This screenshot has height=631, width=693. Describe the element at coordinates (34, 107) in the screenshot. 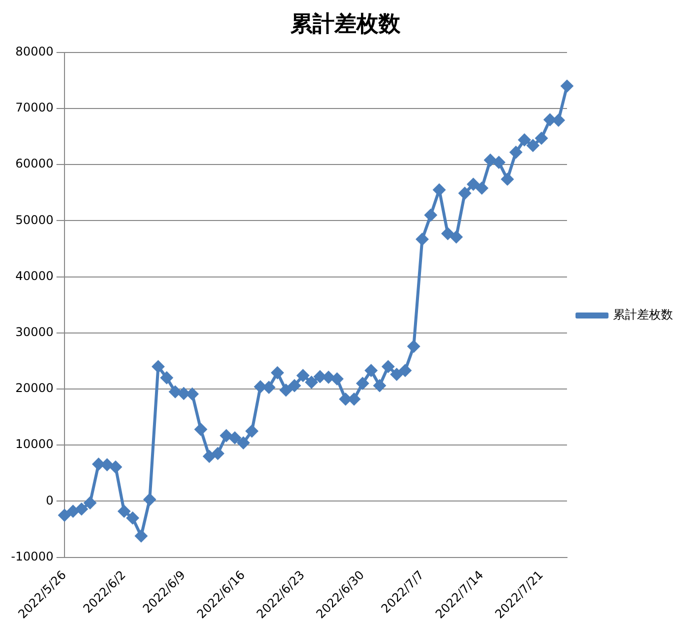

I see `y-tick-label: 70000` at that location.